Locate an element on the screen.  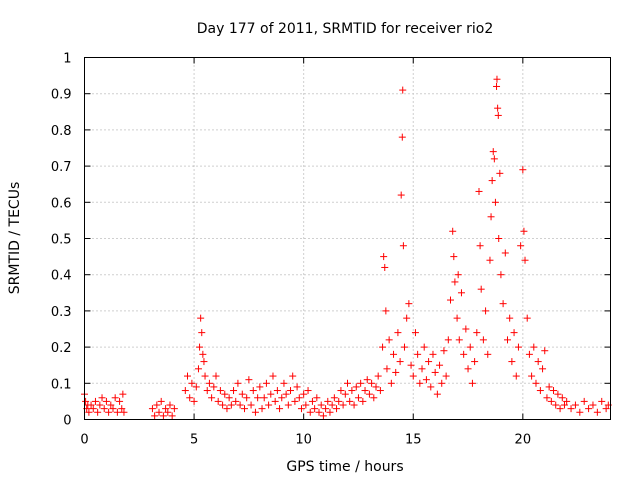
x-tick-label: 0 is located at coordinates (84, 440).